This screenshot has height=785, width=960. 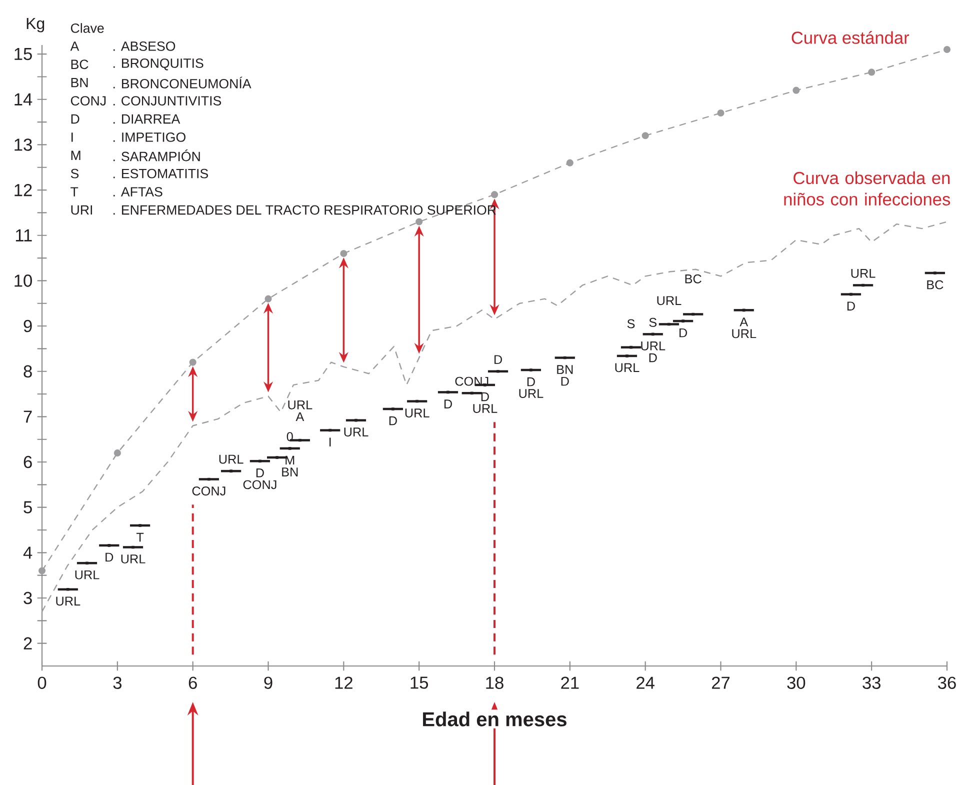 I want to click on x-tick-label: 9, so click(x=268, y=682).